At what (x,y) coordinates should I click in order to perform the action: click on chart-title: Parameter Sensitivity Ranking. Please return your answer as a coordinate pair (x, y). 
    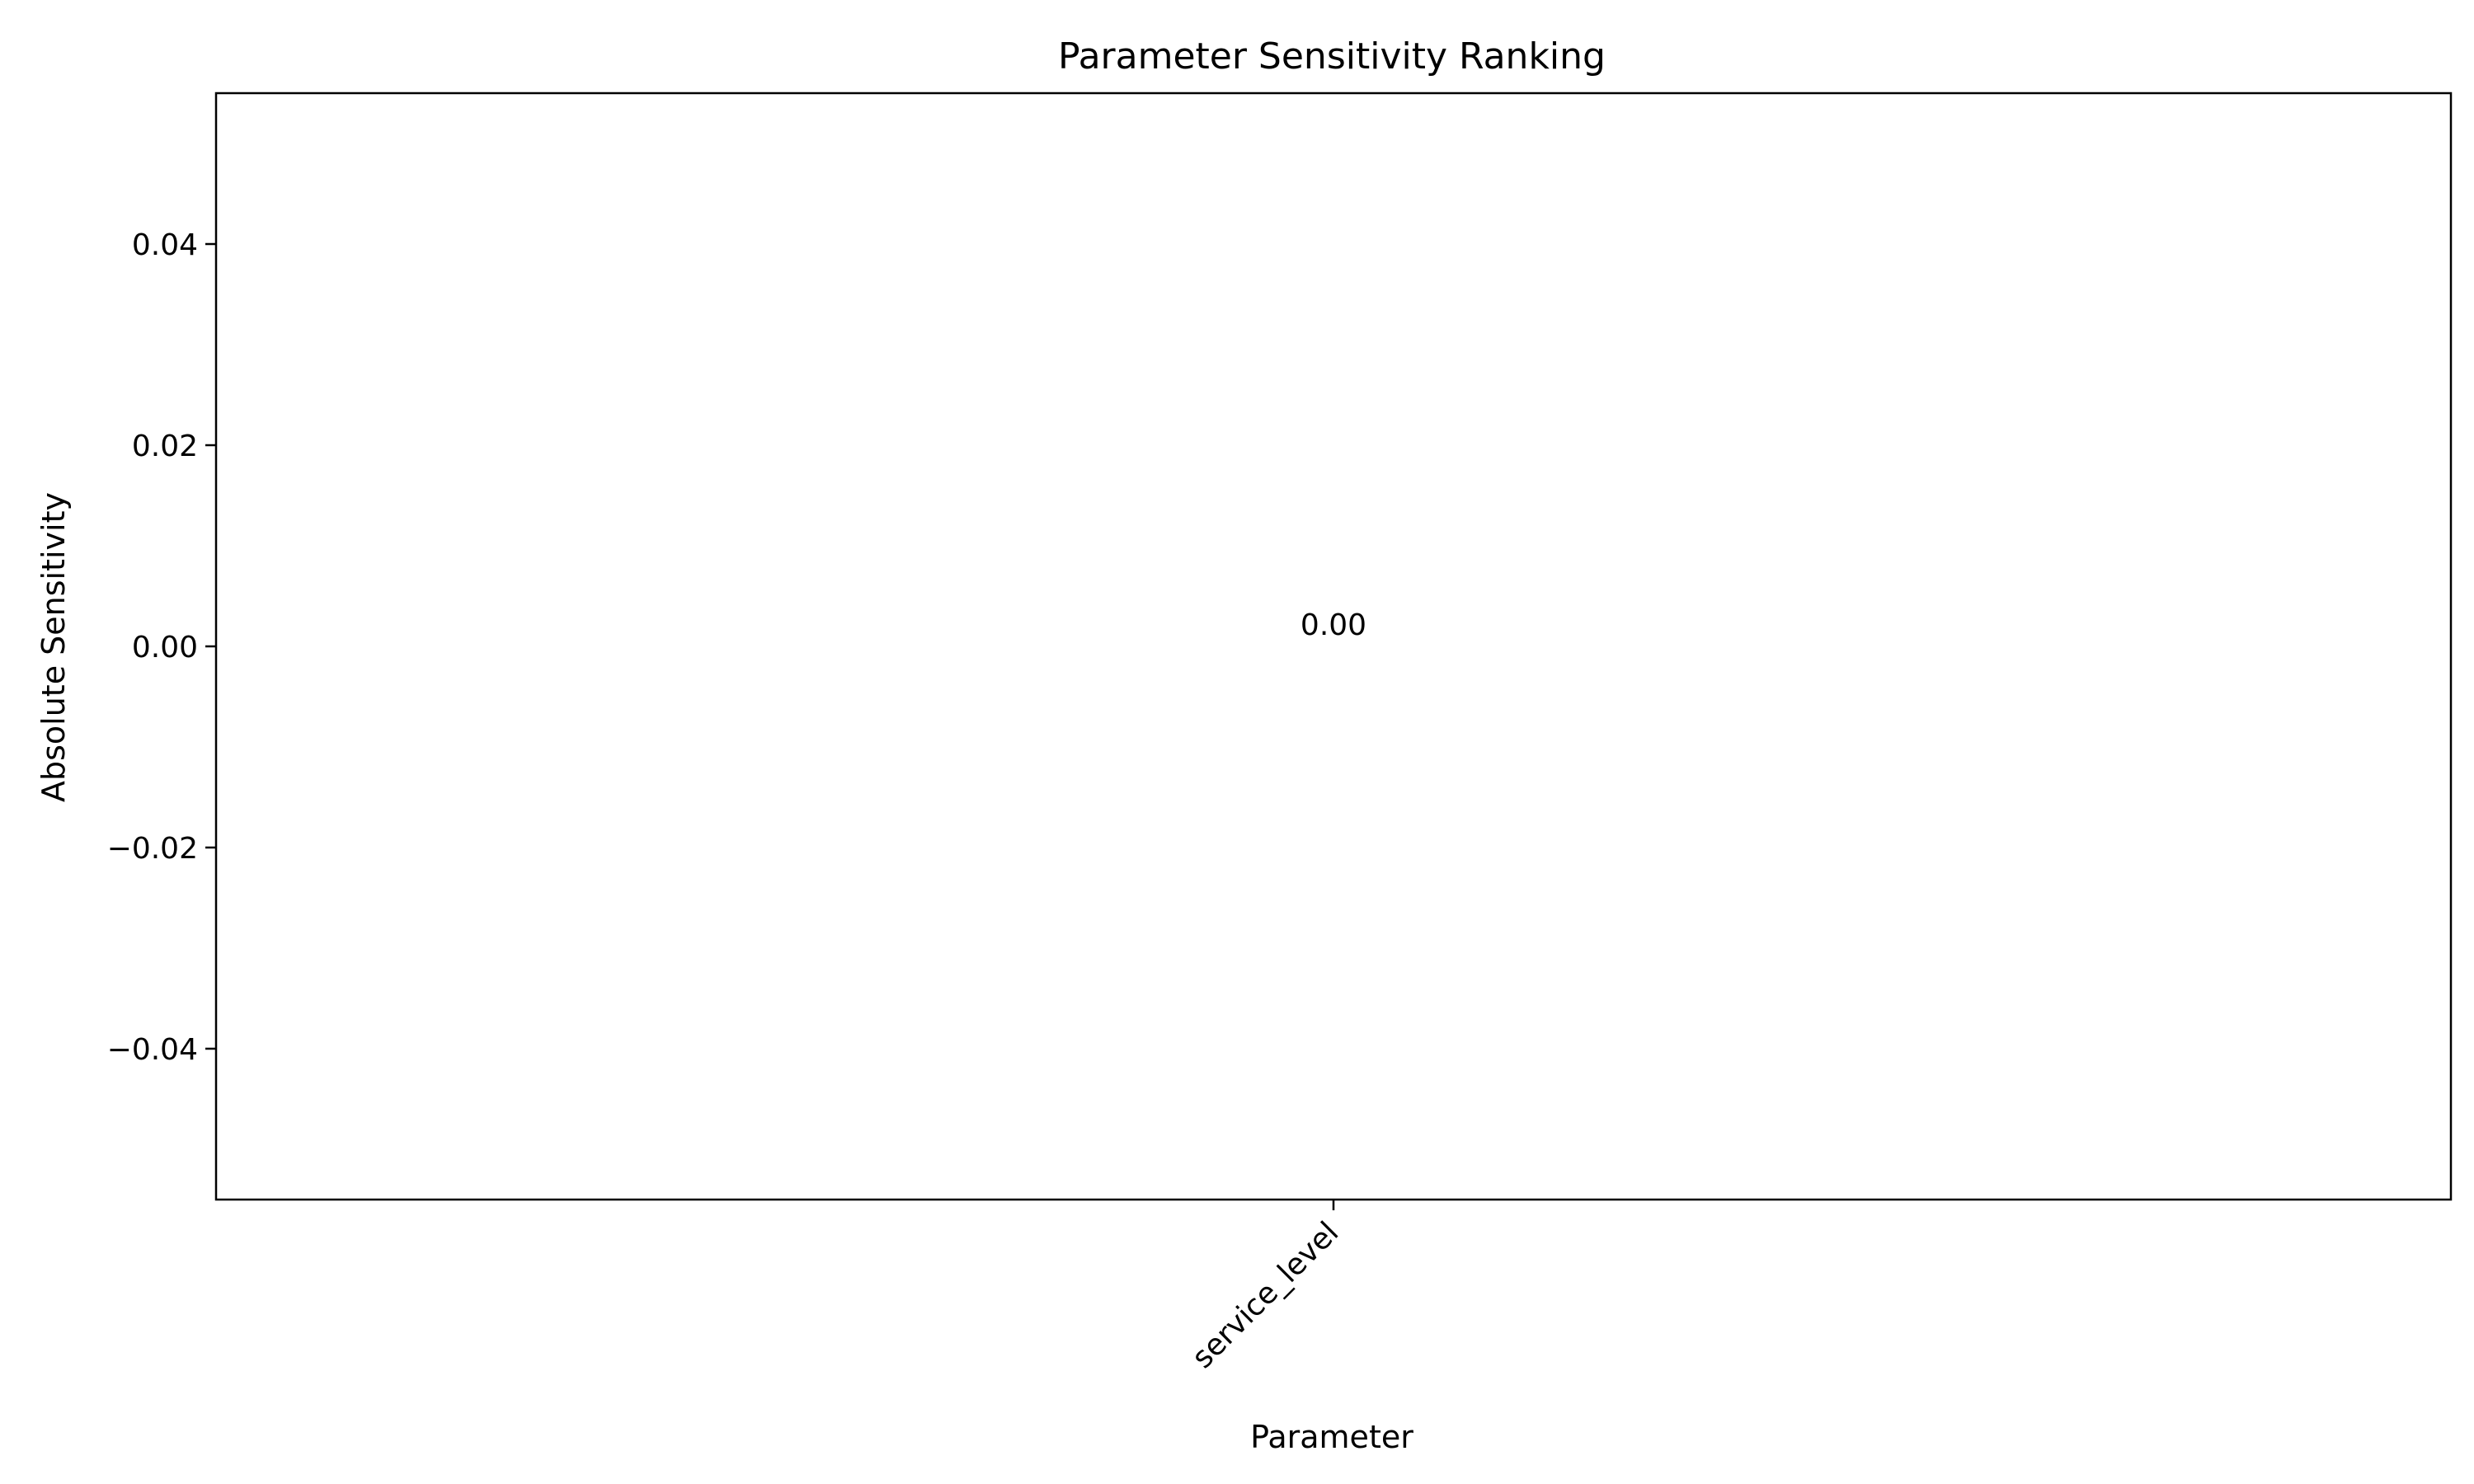
    Looking at the image, I should click on (1332, 56).